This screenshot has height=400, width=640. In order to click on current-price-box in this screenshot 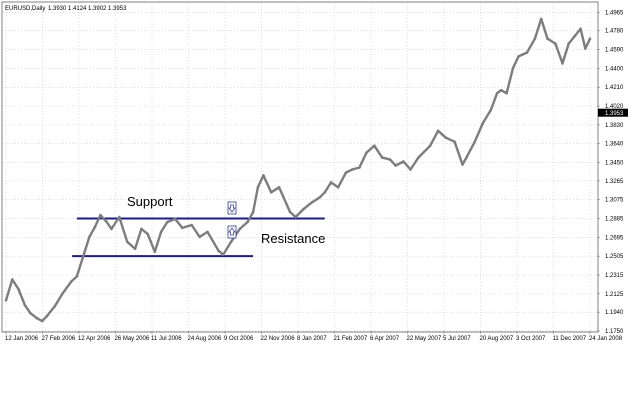, I will do `click(613, 112)`.